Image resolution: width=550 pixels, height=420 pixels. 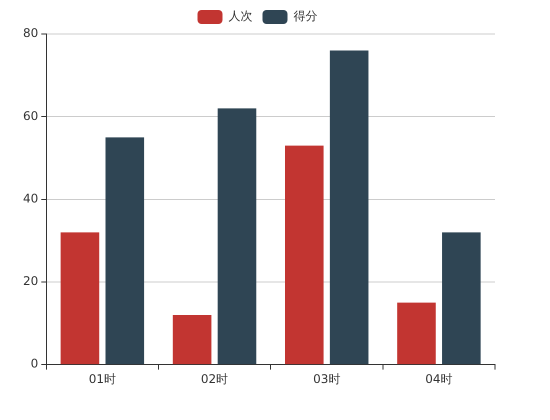 I want to click on y-tick-label: 40, so click(x=30, y=198).